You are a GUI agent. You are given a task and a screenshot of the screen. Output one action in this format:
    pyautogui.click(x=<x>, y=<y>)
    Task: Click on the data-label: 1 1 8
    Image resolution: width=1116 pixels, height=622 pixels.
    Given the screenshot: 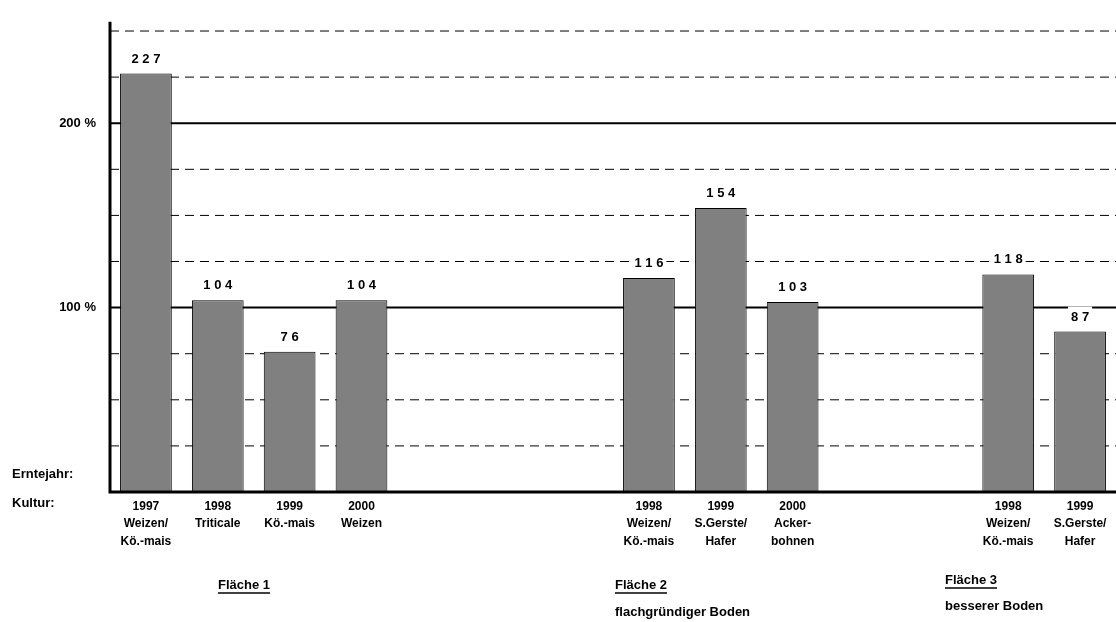 What is the action you would take?
    pyautogui.click(x=1008, y=259)
    